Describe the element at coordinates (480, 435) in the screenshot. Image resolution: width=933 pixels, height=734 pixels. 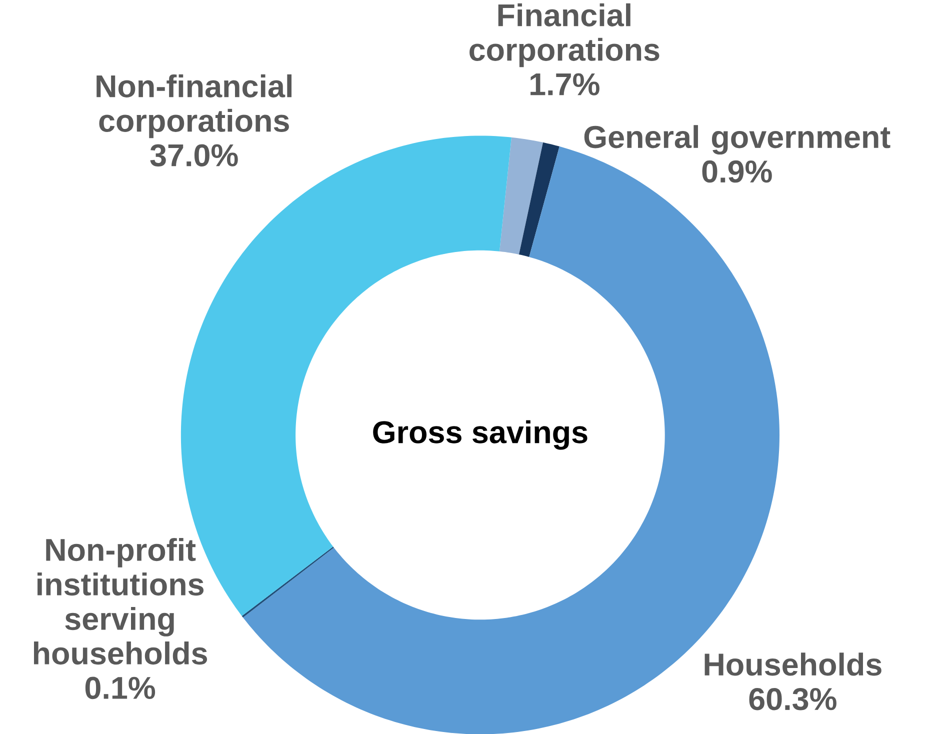
I see `text: Gross savings` at that location.